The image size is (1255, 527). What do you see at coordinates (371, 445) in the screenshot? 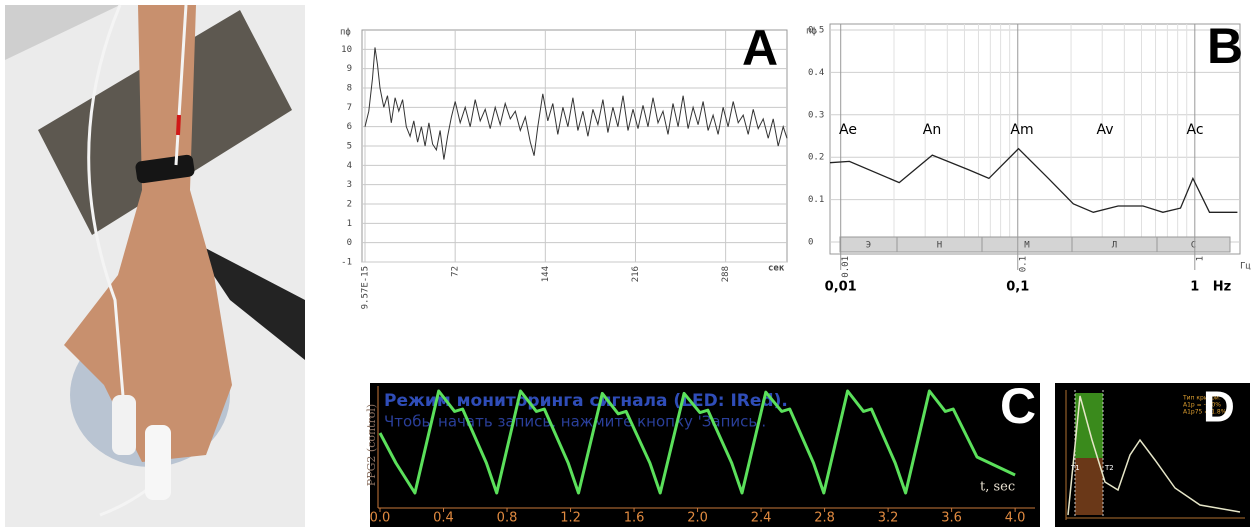
I see `y-axis-label: PPG2 (control)` at bounding box center [371, 445].